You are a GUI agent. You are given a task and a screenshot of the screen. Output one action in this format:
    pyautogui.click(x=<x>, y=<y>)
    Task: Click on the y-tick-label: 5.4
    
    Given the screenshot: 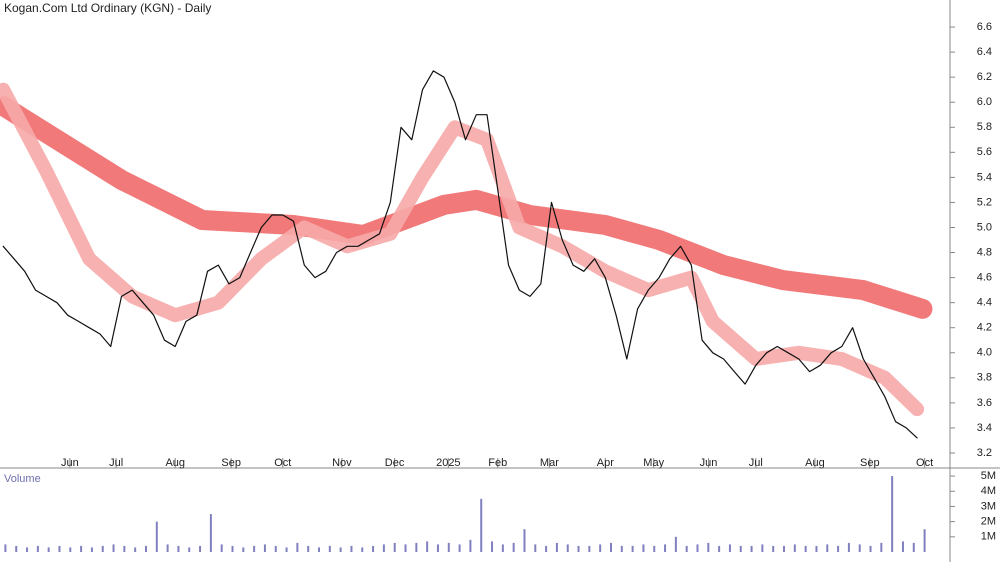 What is the action you would take?
    pyautogui.click(x=984, y=177)
    